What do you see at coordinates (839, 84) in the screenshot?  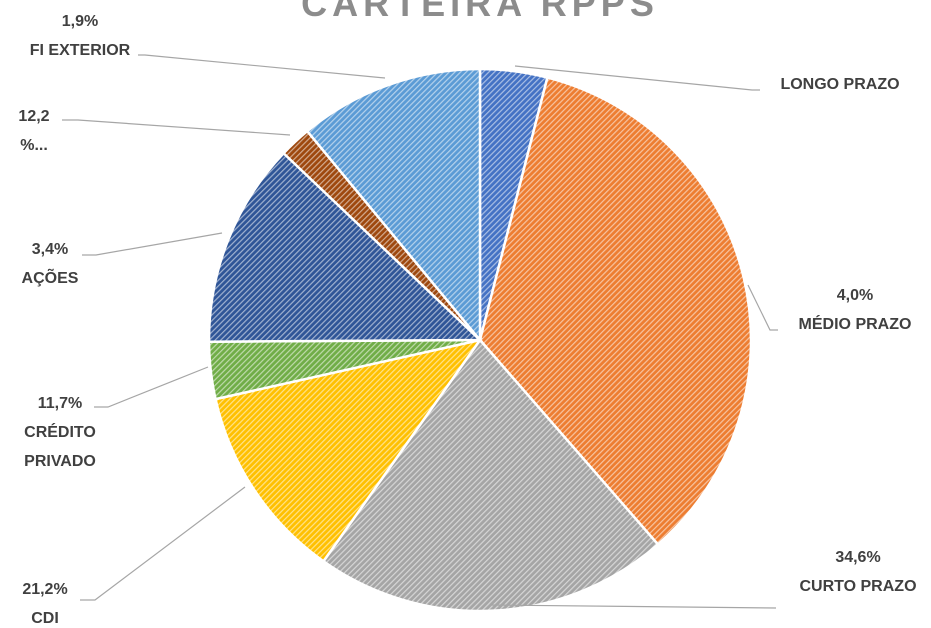 I see `data-label: LONGO PRAZO` at bounding box center [839, 84].